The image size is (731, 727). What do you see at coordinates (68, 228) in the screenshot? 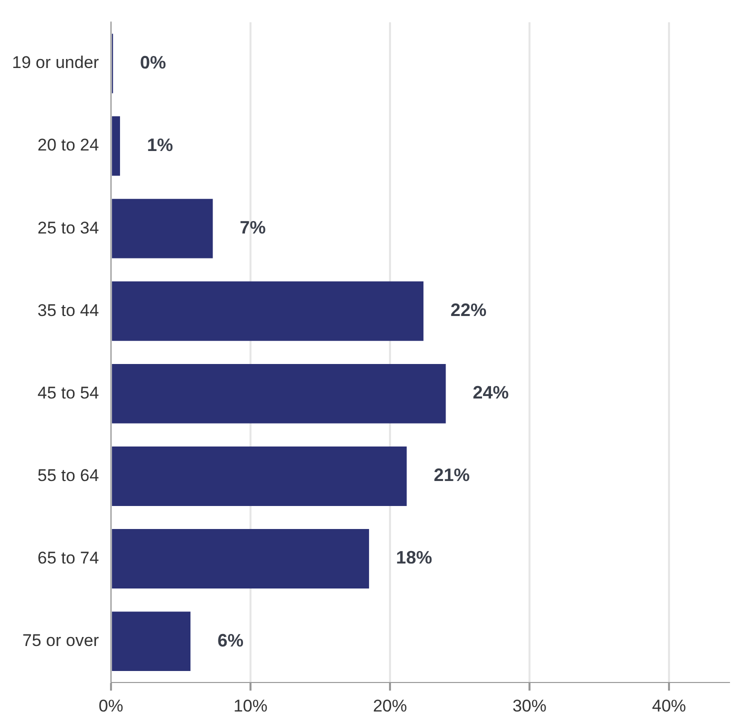
I see `y-tick-label: 25 to 34` at bounding box center [68, 228].